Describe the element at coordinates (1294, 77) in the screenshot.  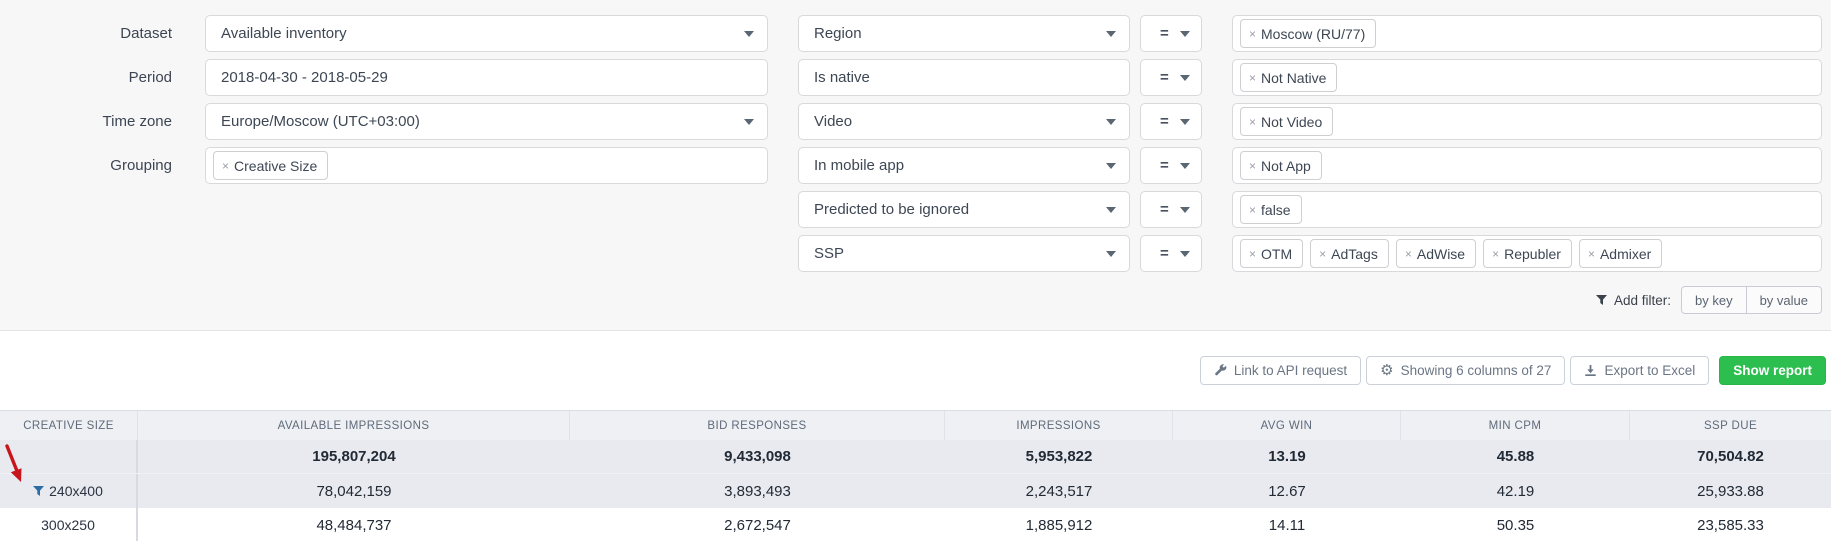
I see `filter-tag-label: Not Native` at that location.